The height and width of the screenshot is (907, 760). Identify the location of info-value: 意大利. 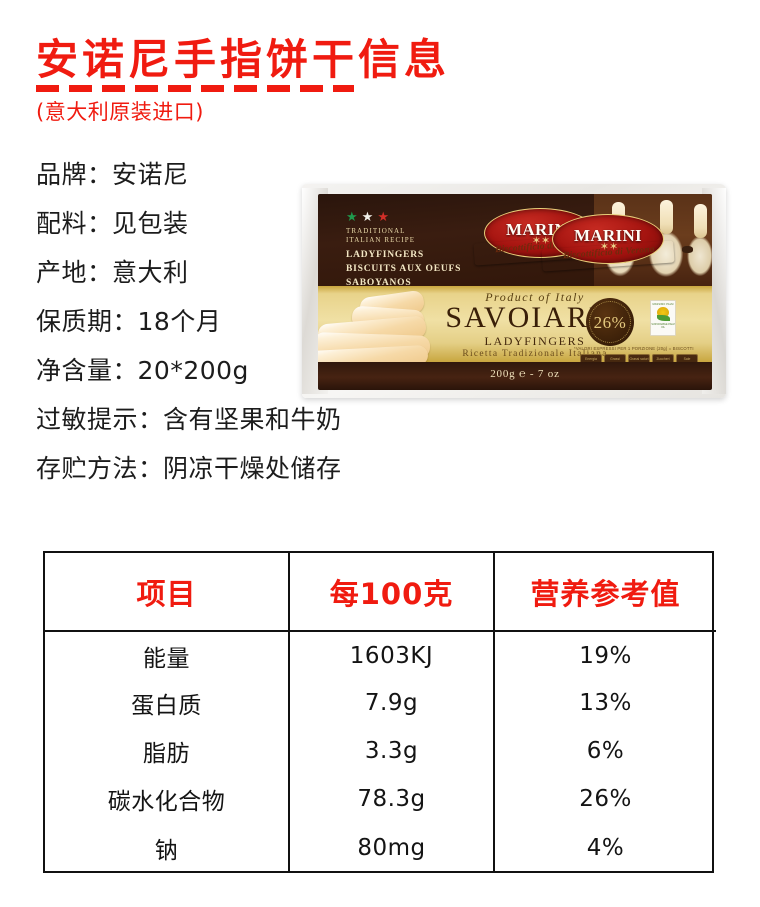
(150, 272).